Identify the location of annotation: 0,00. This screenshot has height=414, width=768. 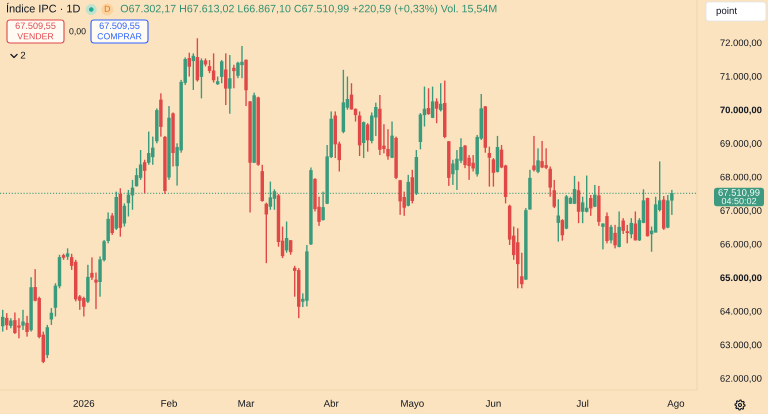
(77, 32).